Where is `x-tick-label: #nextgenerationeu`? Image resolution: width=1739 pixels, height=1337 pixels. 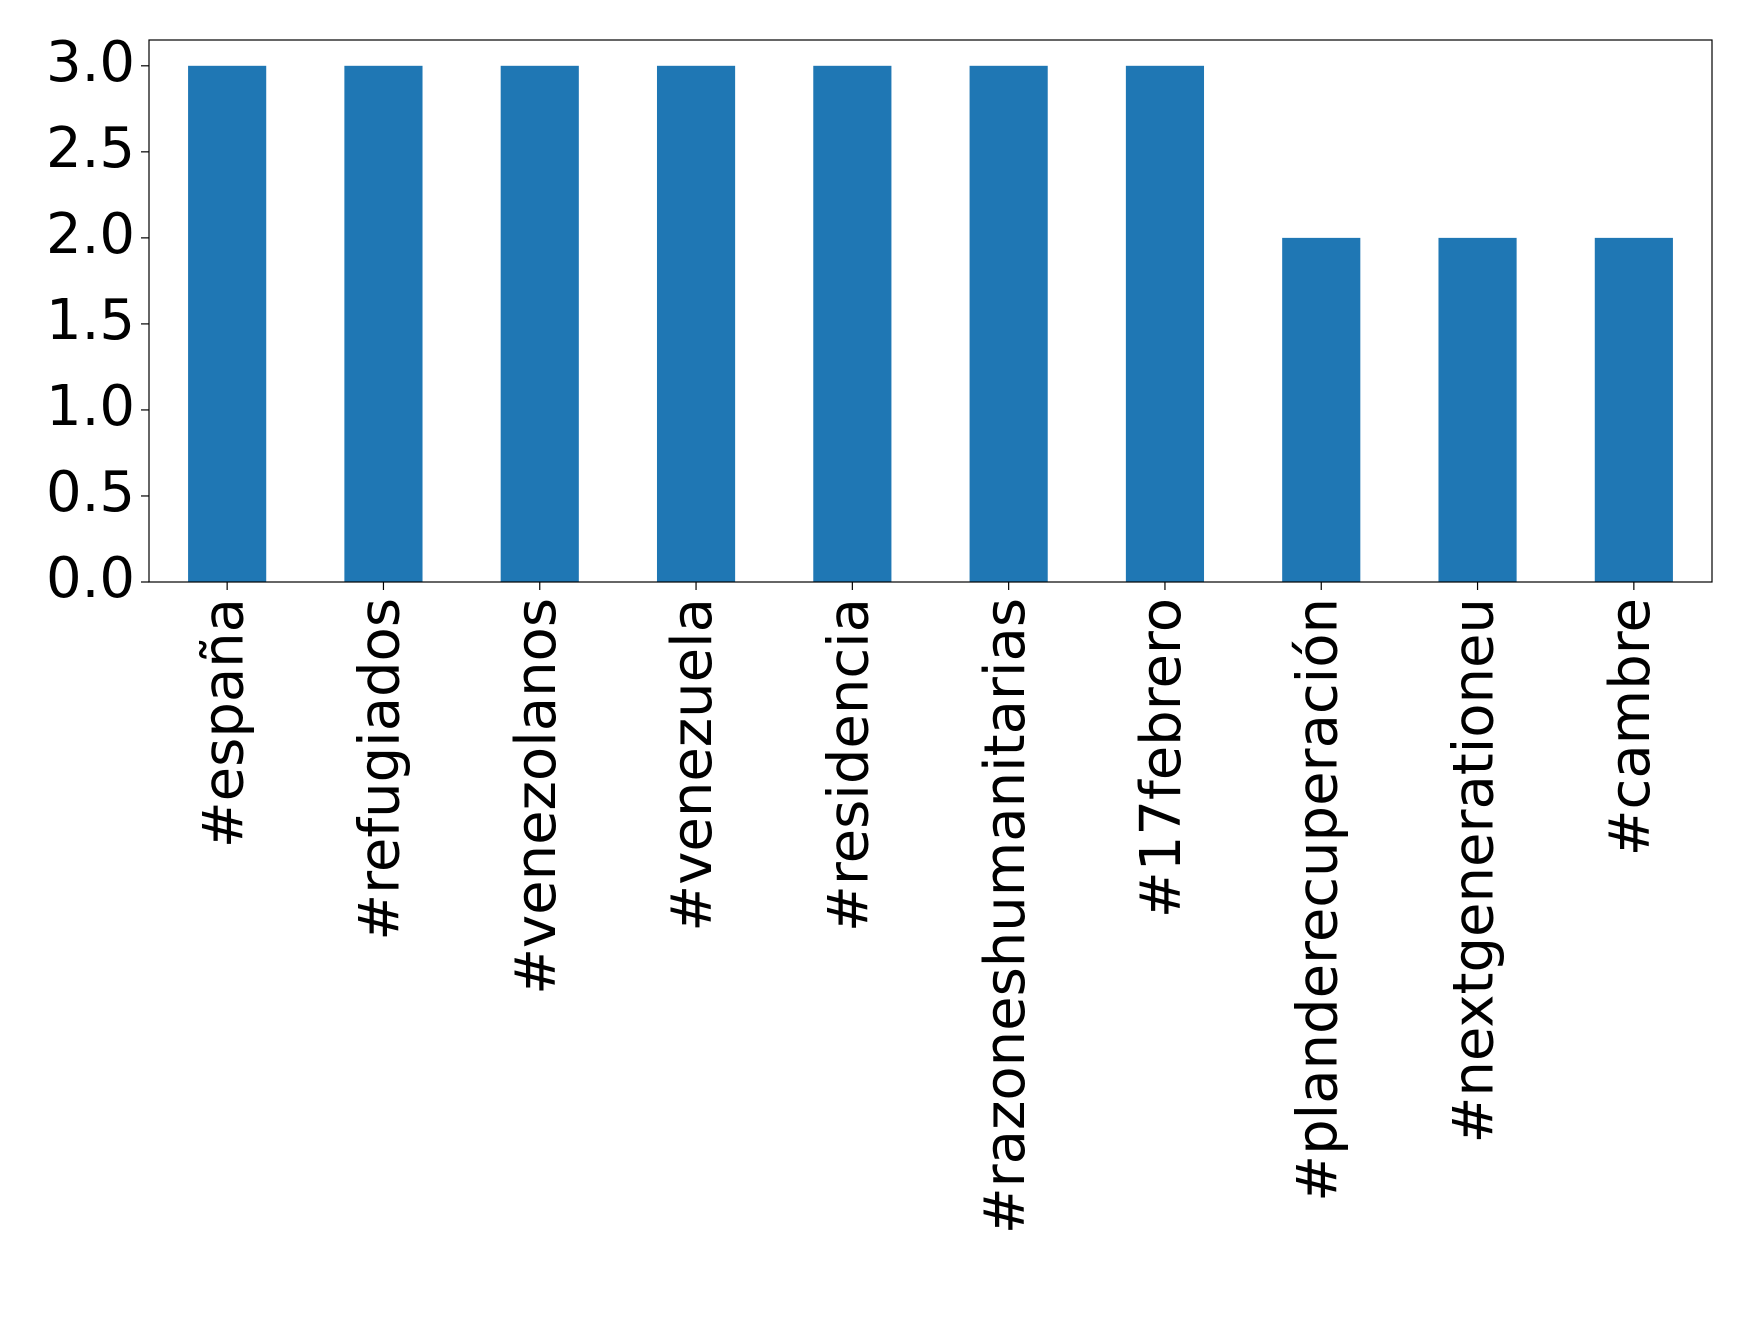 x-tick-label: #nextgenerationeu is located at coordinates (1474, 870).